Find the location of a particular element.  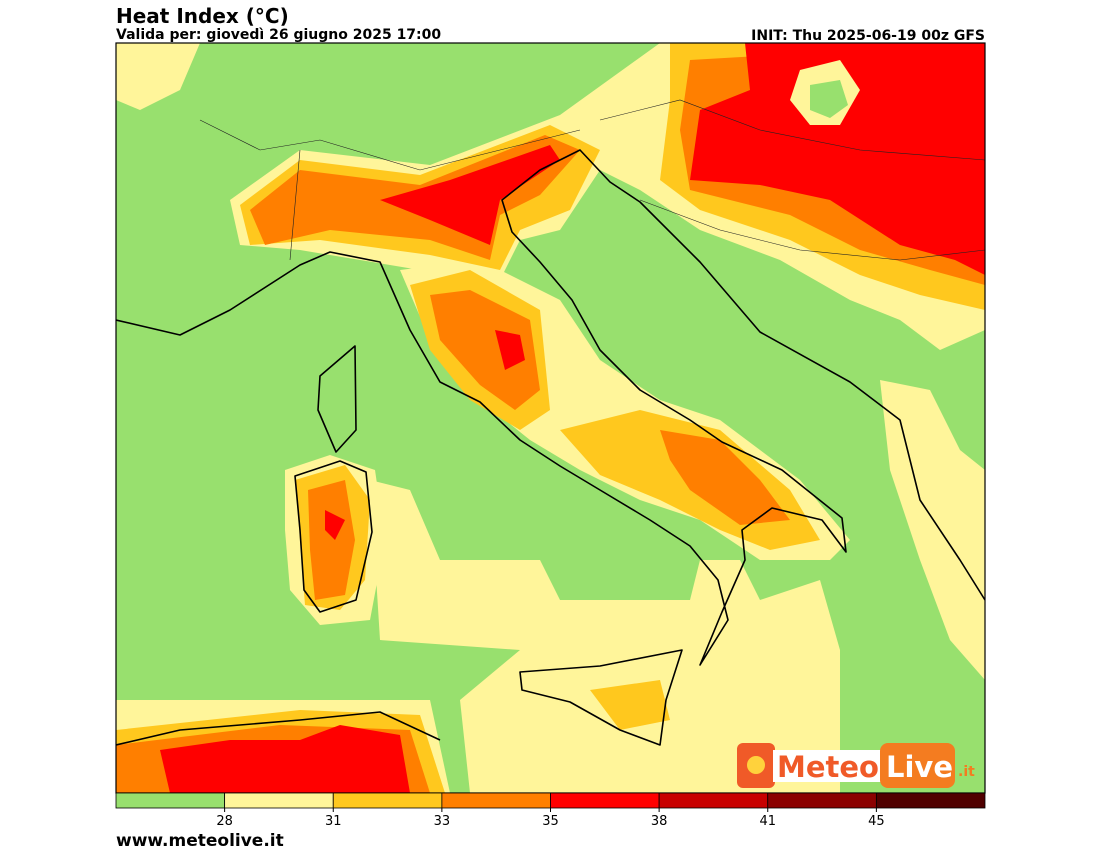

colorbar-tick-label: 31 is located at coordinates (333, 821).